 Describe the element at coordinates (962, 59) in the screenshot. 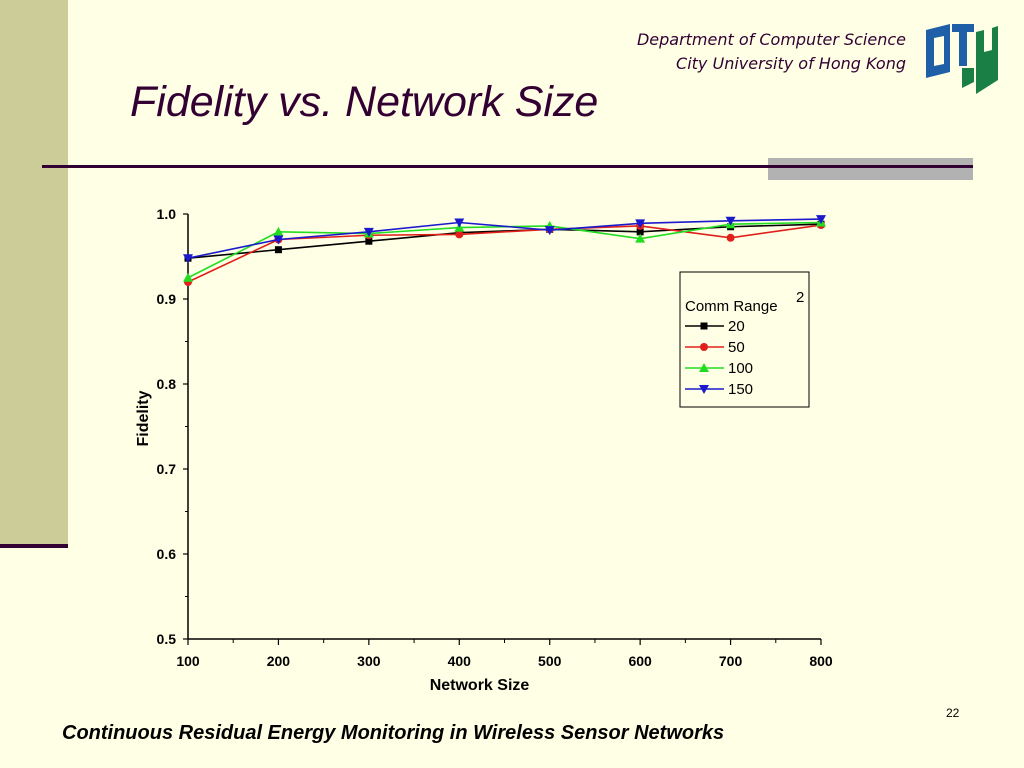

I see `university-logo-icon` at that location.